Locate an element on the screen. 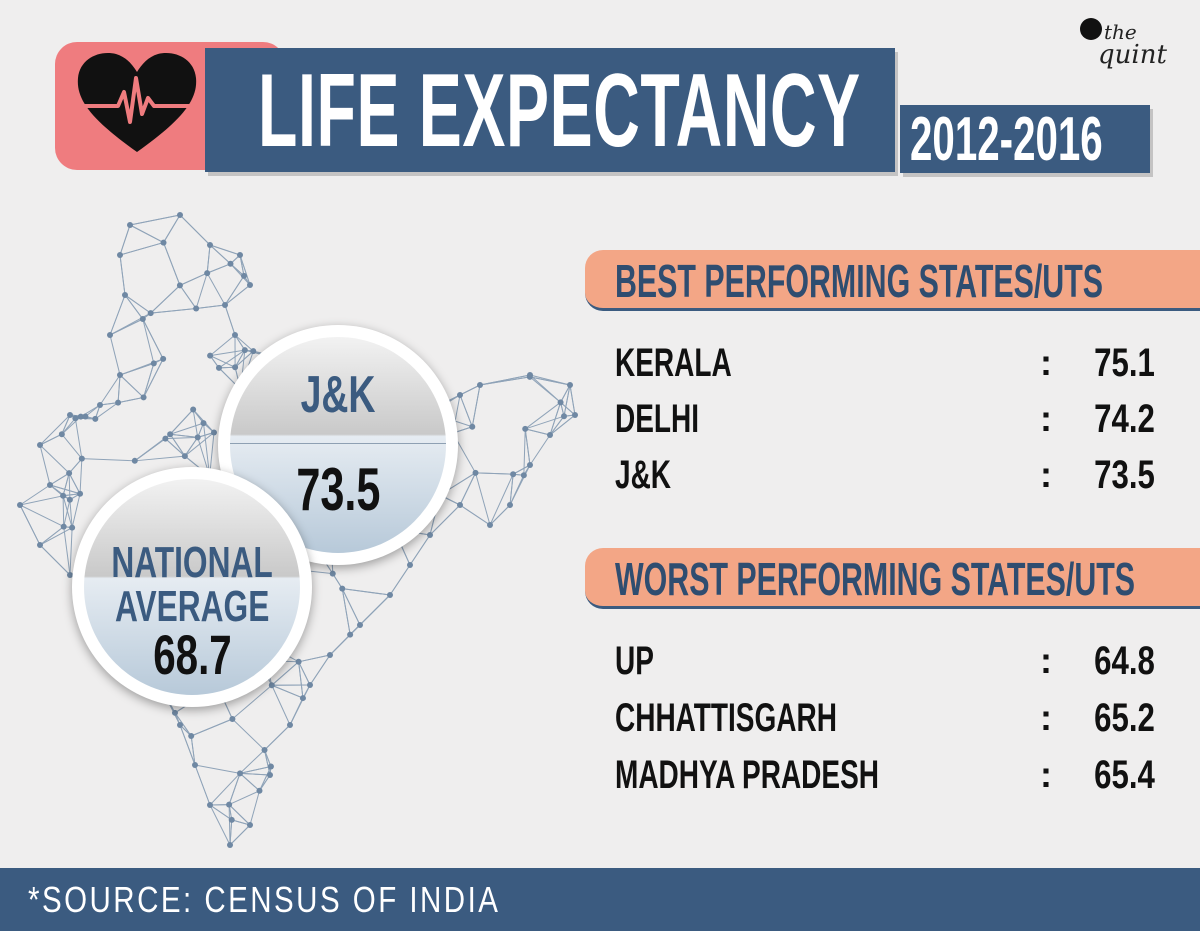  state-value: 73.5 is located at coordinates (1124, 475).